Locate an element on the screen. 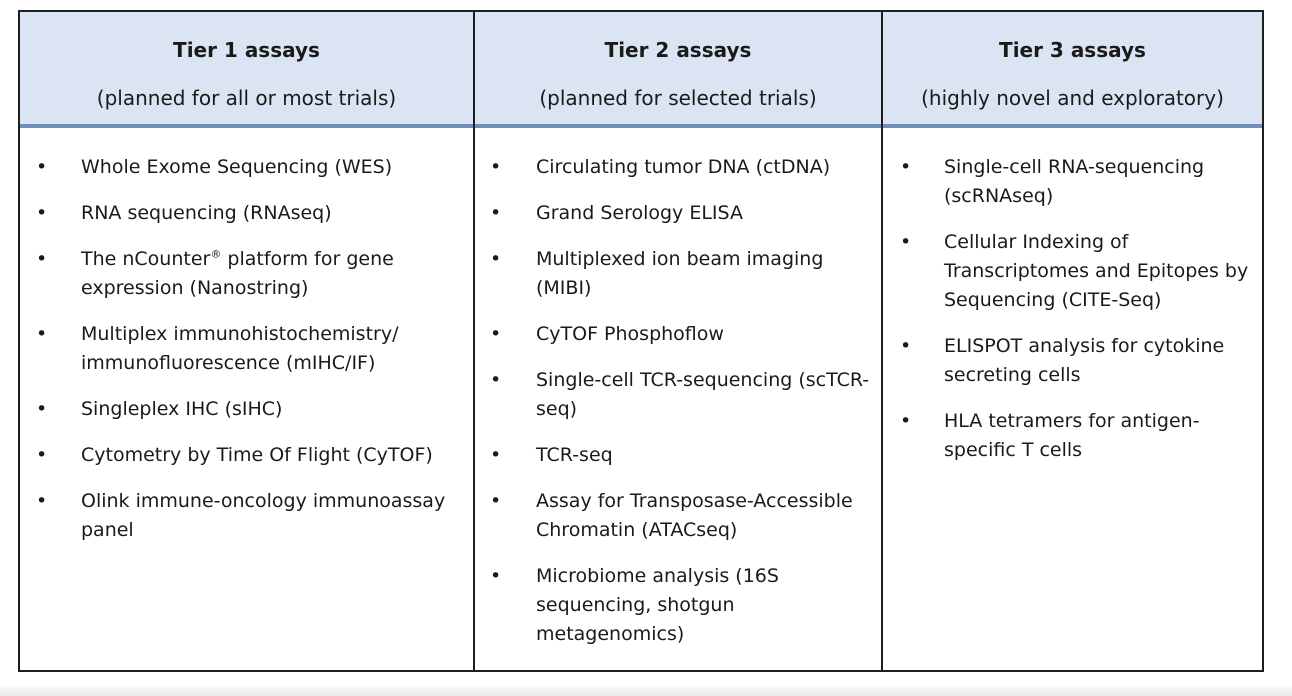 The height and width of the screenshot is (696, 1292). tier-2-title: Tier 2 assays is located at coordinates (678, 50).